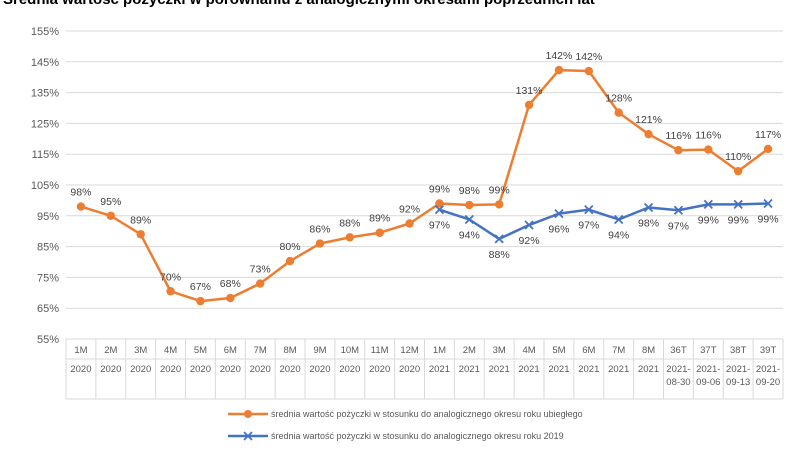  What do you see at coordinates (528, 350) in the screenshot?
I see `x-tick-label: 4M` at bounding box center [528, 350].